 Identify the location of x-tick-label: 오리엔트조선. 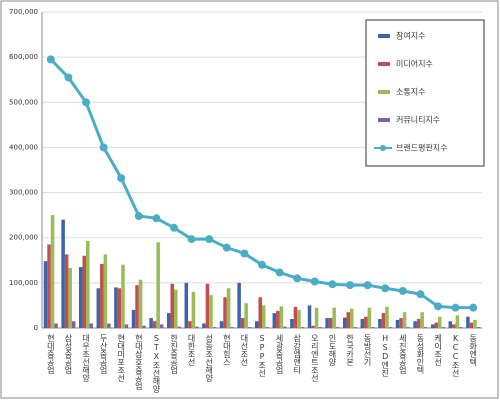
(314, 358).